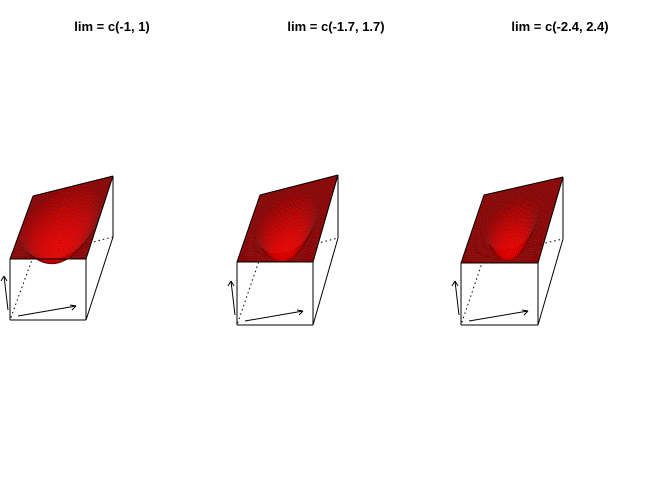 The image size is (672, 480). What do you see at coordinates (112, 26) in the screenshot?
I see `panel-title-1: lim = c(-1, 1)` at bounding box center [112, 26].